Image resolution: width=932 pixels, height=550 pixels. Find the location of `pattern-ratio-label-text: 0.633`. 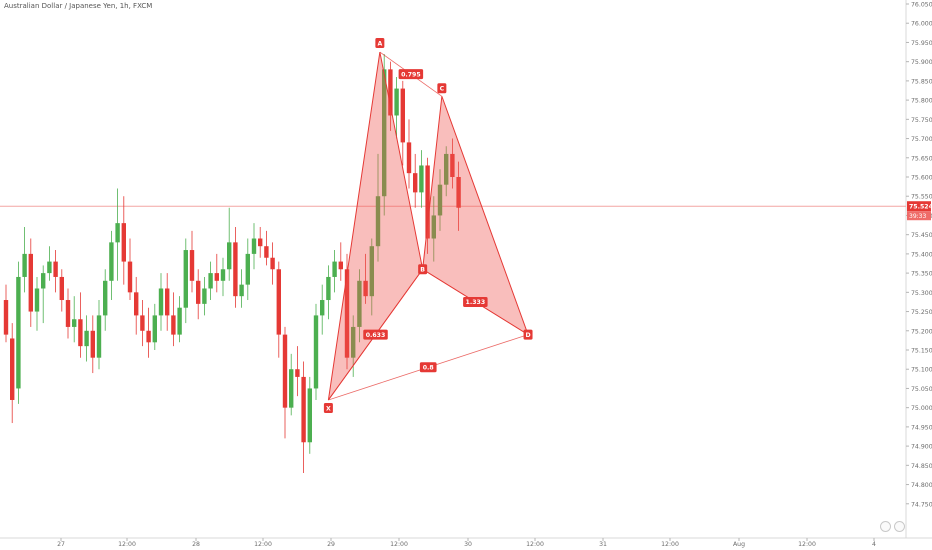

pattern-ratio-label-text: 0.633 is located at coordinates (376, 335).